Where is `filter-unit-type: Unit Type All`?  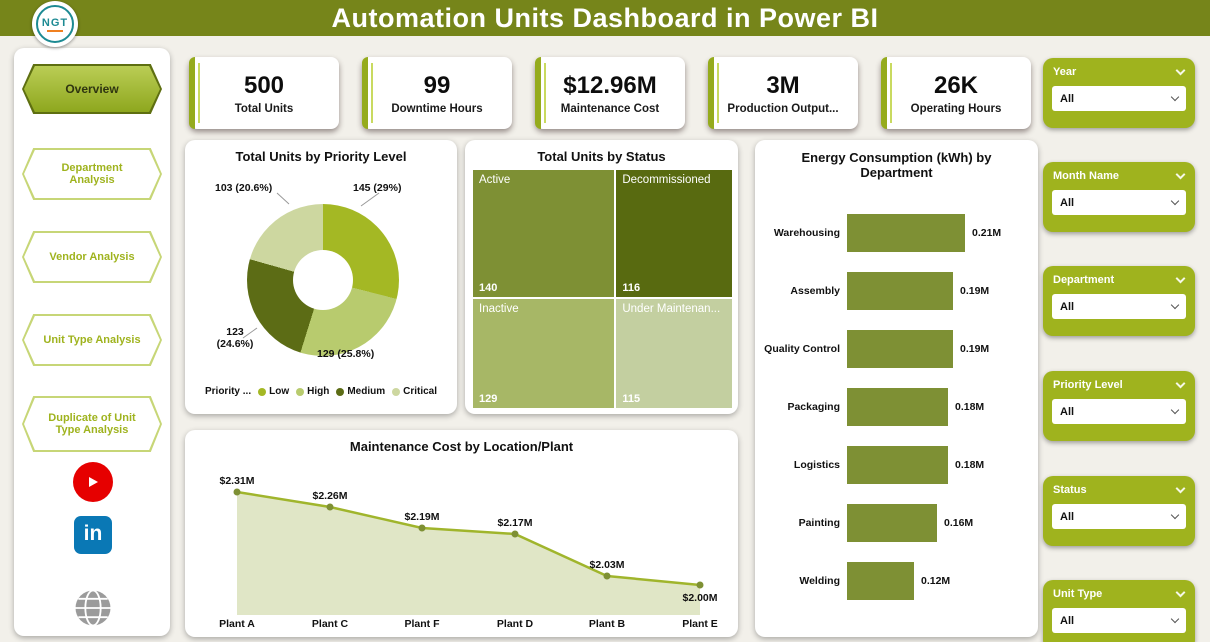 filter-unit-type: Unit Type All is located at coordinates (1119, 611).